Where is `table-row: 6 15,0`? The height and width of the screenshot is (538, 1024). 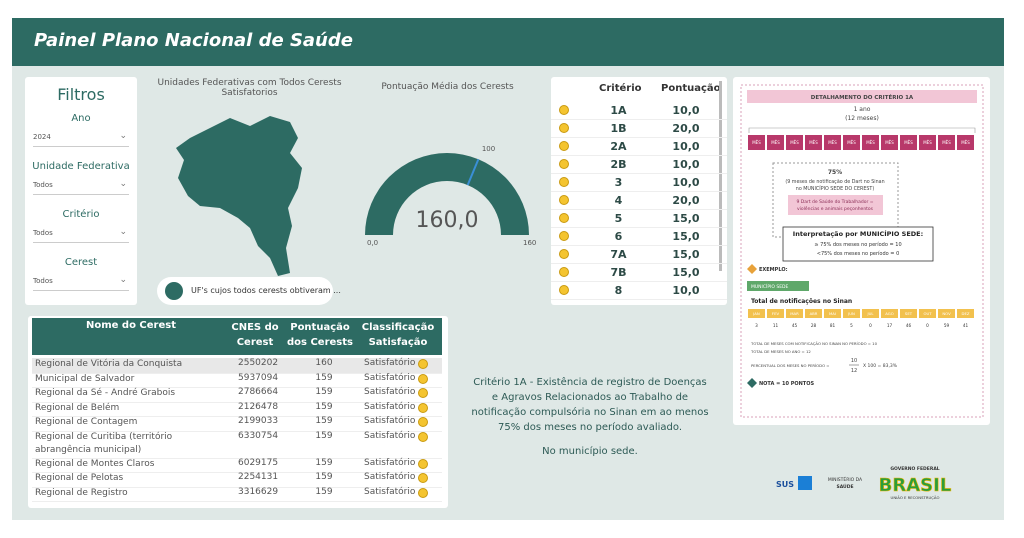
table-row: 6 15,0 is located at coordinates (639, 236).